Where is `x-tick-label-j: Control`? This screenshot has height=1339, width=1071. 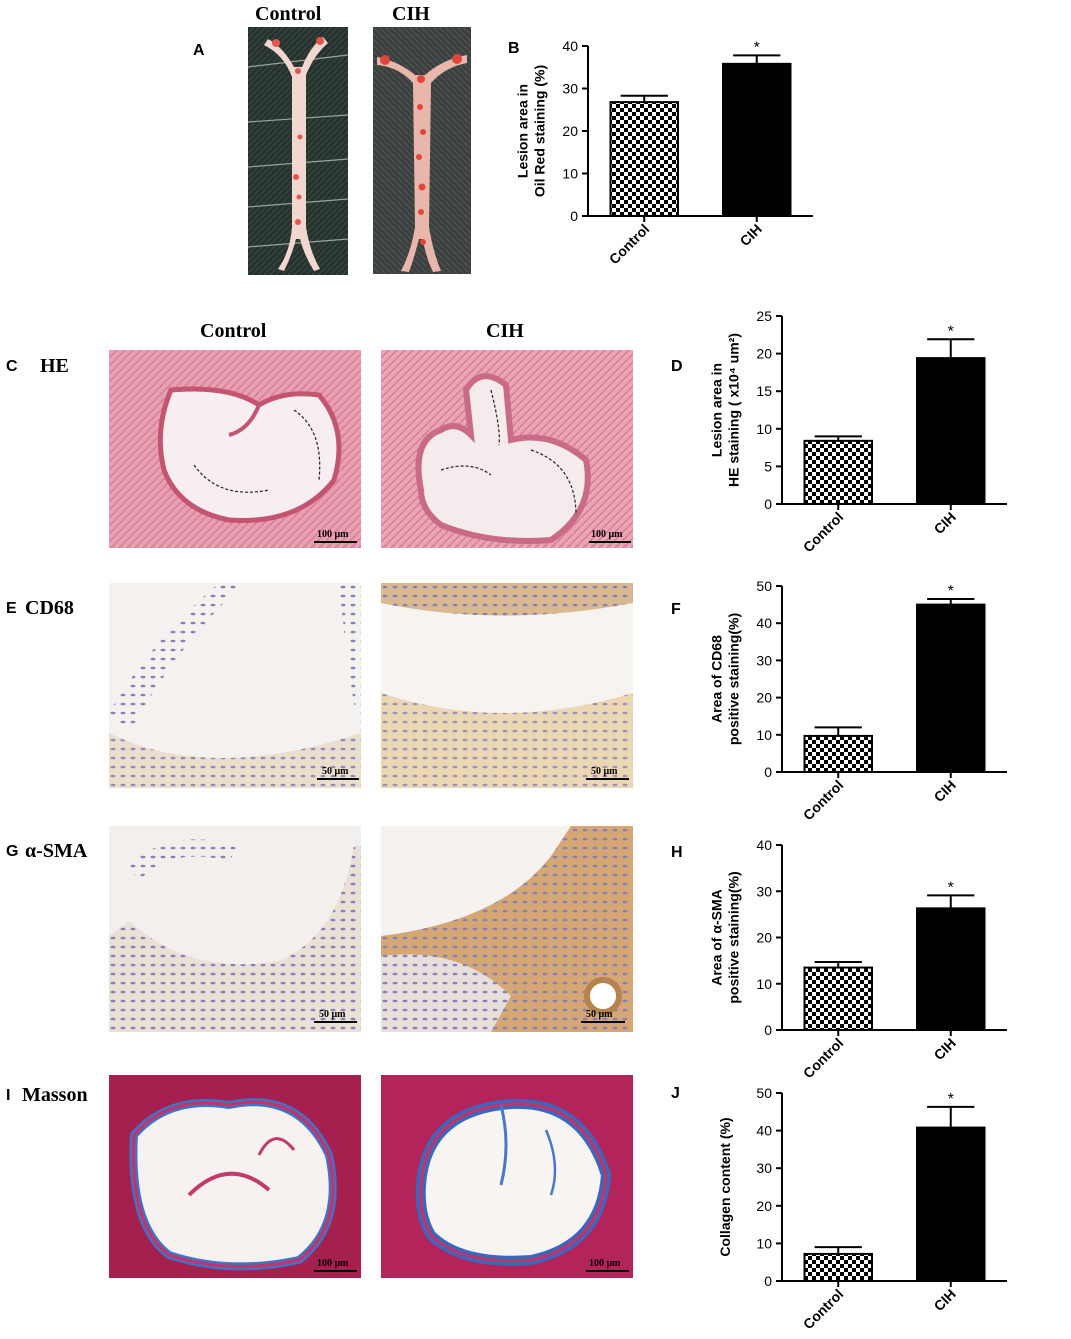
x-tick-label-j: Control is located at coordinates (823, 1309).